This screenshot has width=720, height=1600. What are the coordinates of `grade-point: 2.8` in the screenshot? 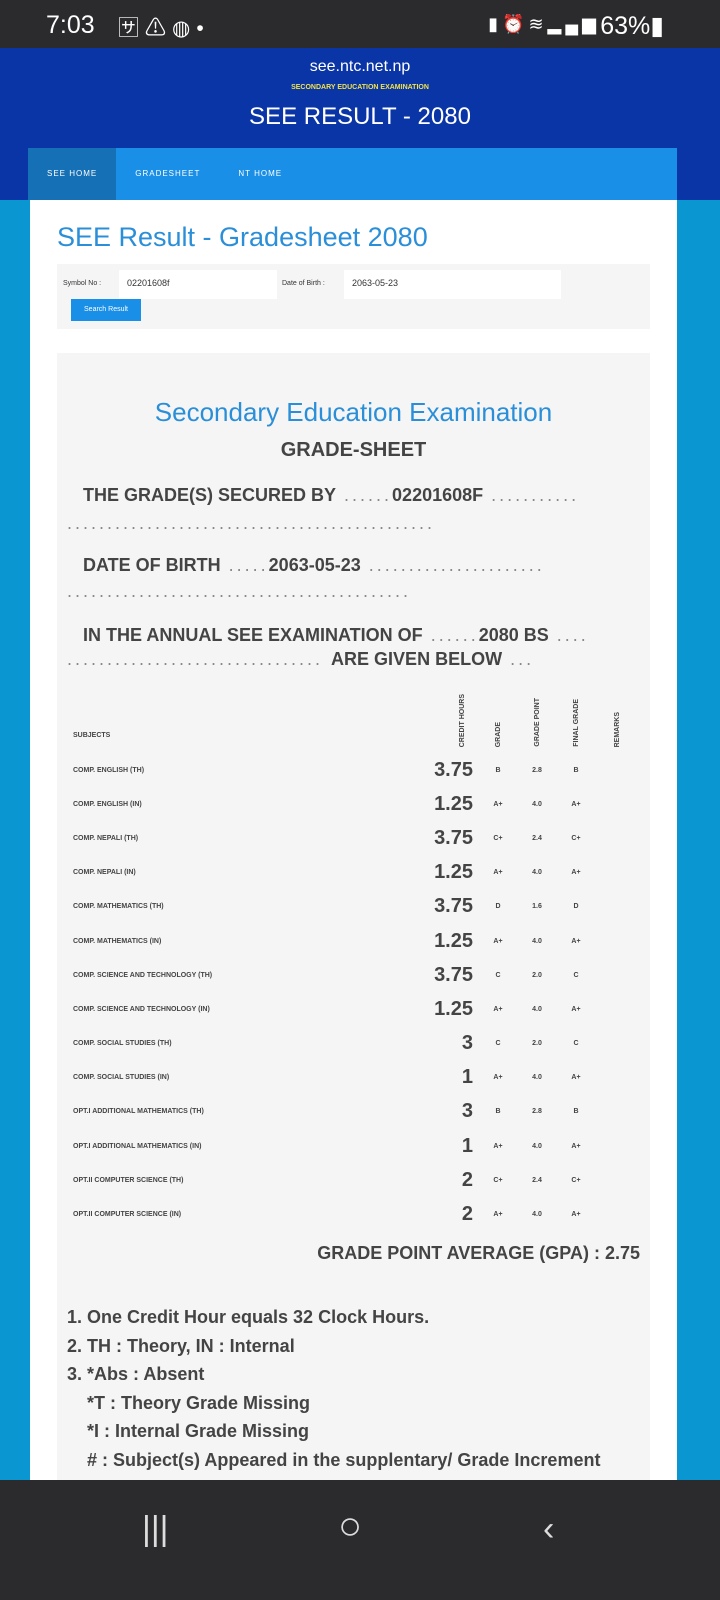 It's located at (537, 1112).